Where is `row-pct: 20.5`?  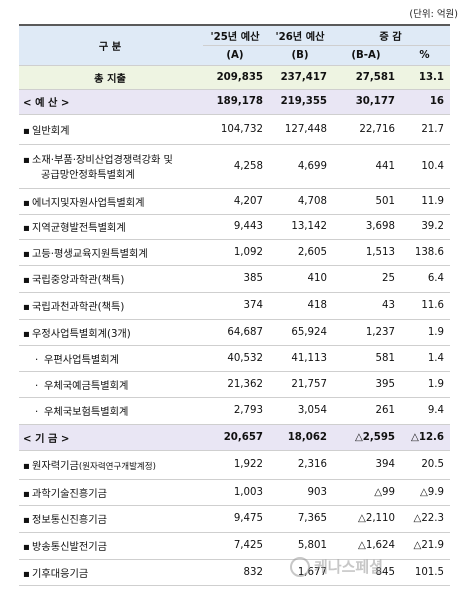
row-pct: 20.5 is located at coordinates (426, 465).